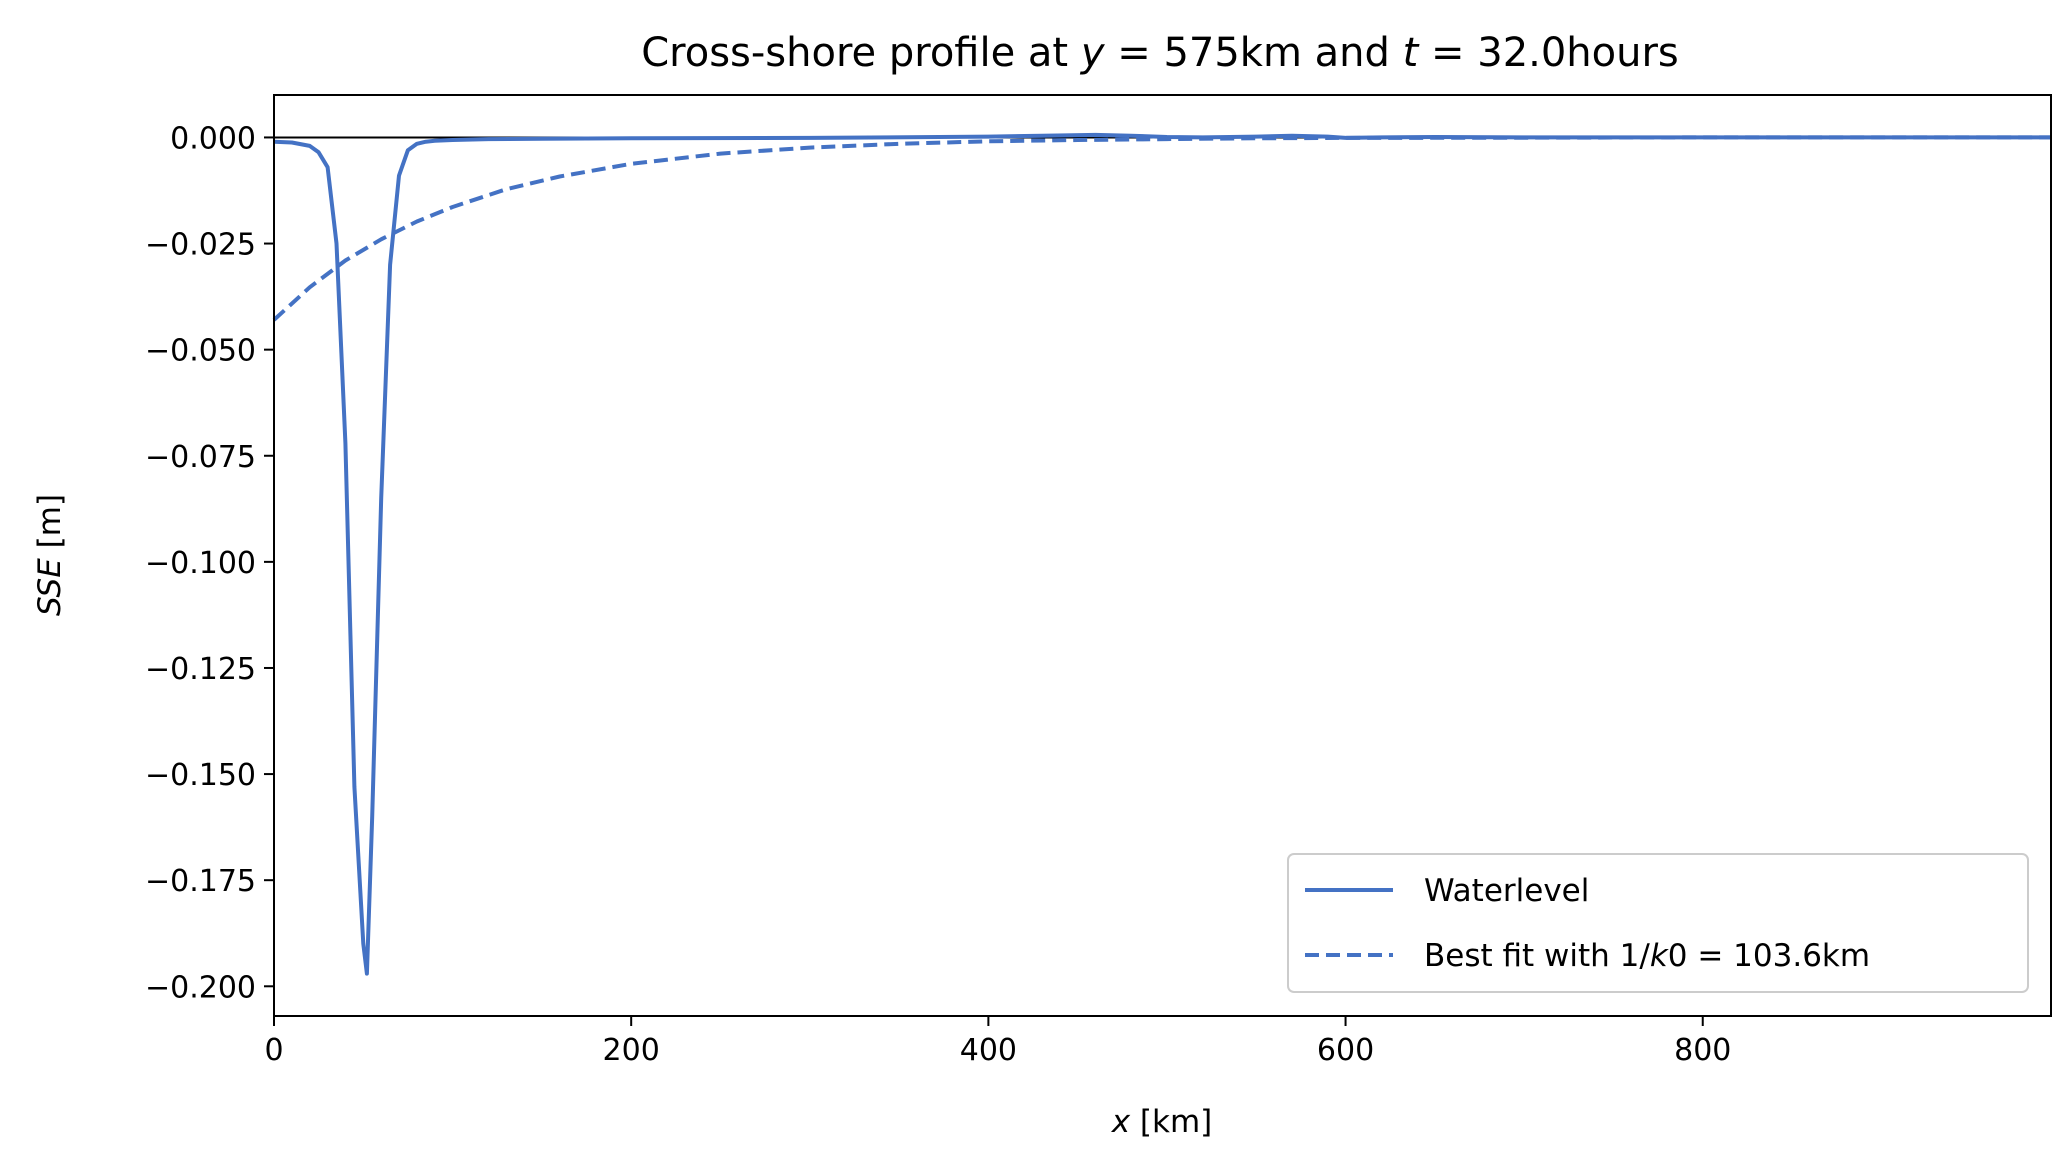 This screenshot has height=1170, width=2070. What do you see at coordinates (1254, 53) in the screenshot?
I see `title-part-2: = 575km and` at bounding box center [1254, 53].